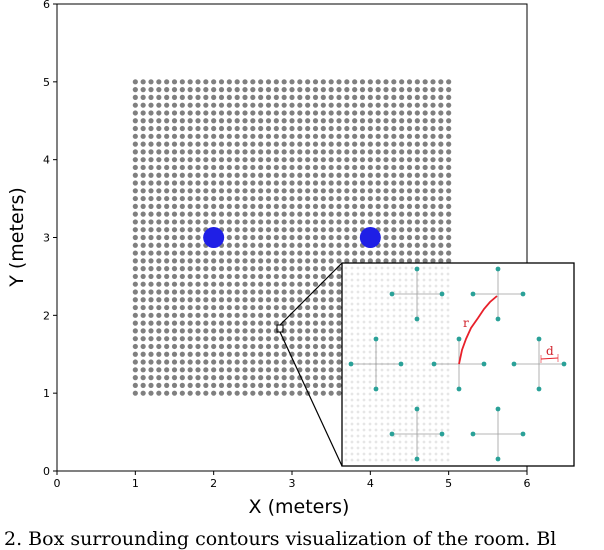 This screenshot has width=604, height=550. I want to click on zoom-line-bottom, so click(311, 399).